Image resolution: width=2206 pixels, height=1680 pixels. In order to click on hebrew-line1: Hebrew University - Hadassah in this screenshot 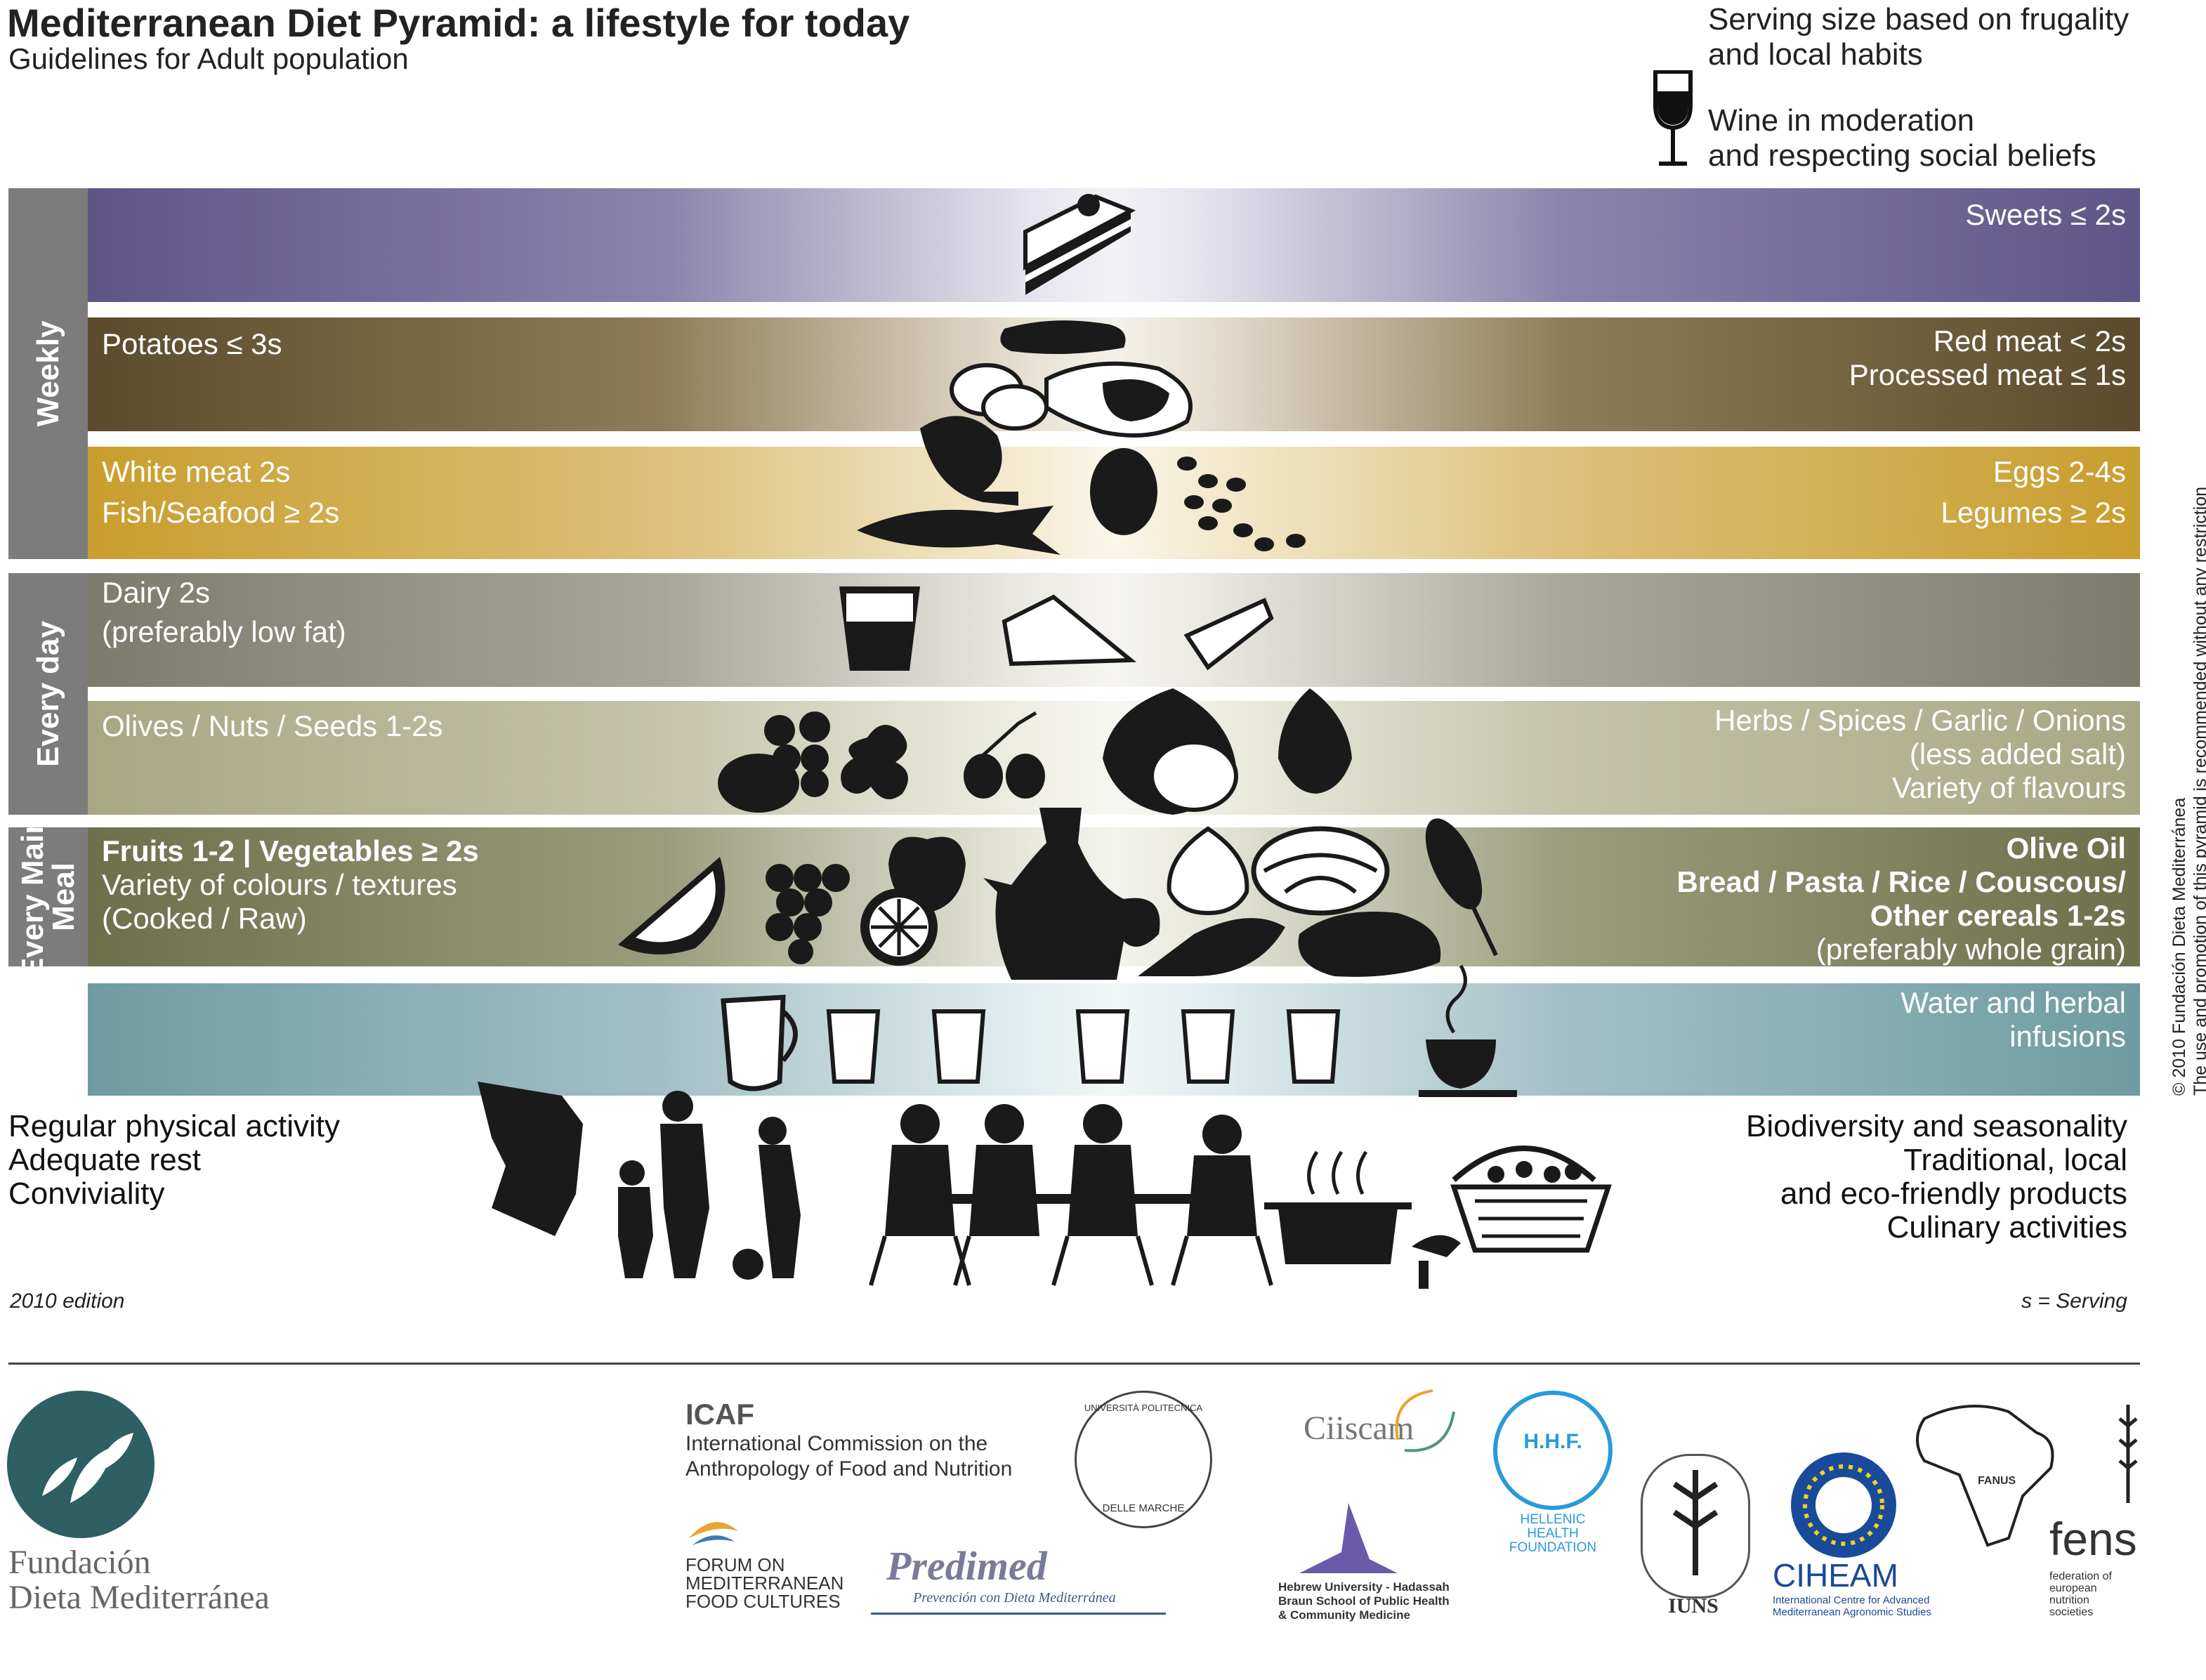, I will do `click(1364, 1587)`.